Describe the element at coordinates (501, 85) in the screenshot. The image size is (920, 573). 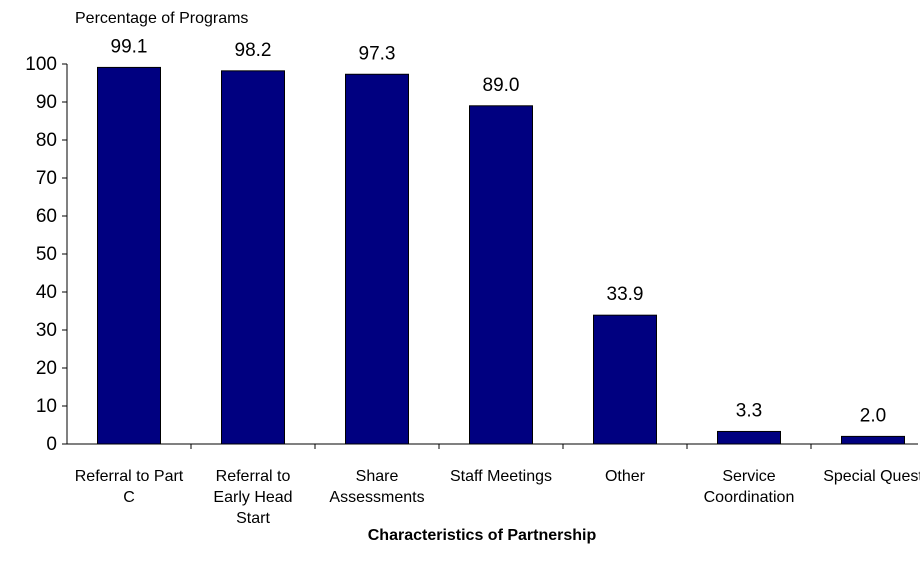
I see `value-label: 89.0` at that location.